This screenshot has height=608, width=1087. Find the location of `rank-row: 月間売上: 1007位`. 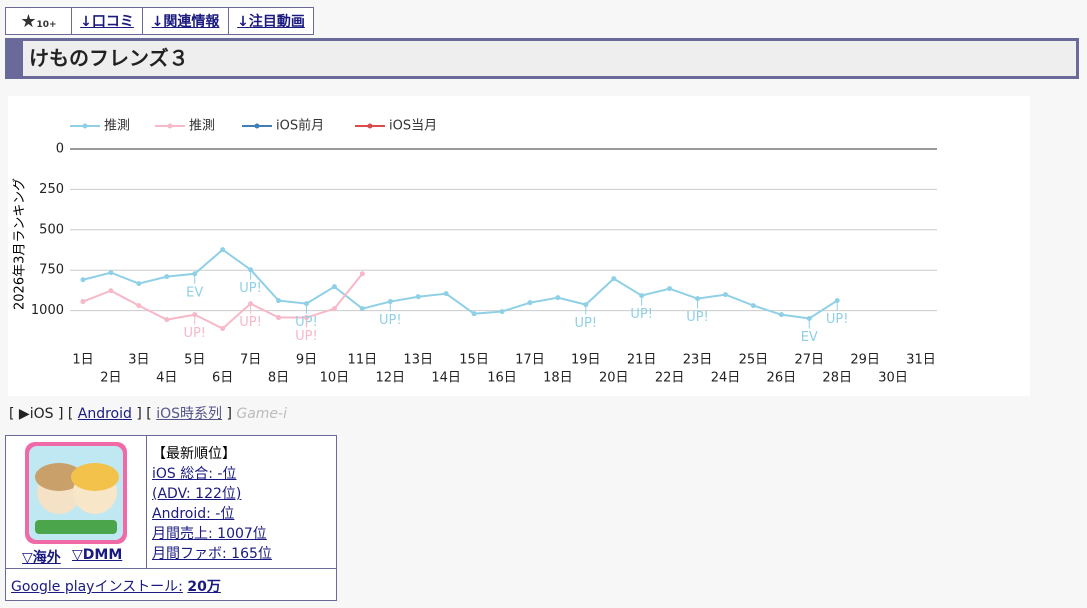

rank-row: 月間売上: 1007位 is located at coordinates (209, 534).